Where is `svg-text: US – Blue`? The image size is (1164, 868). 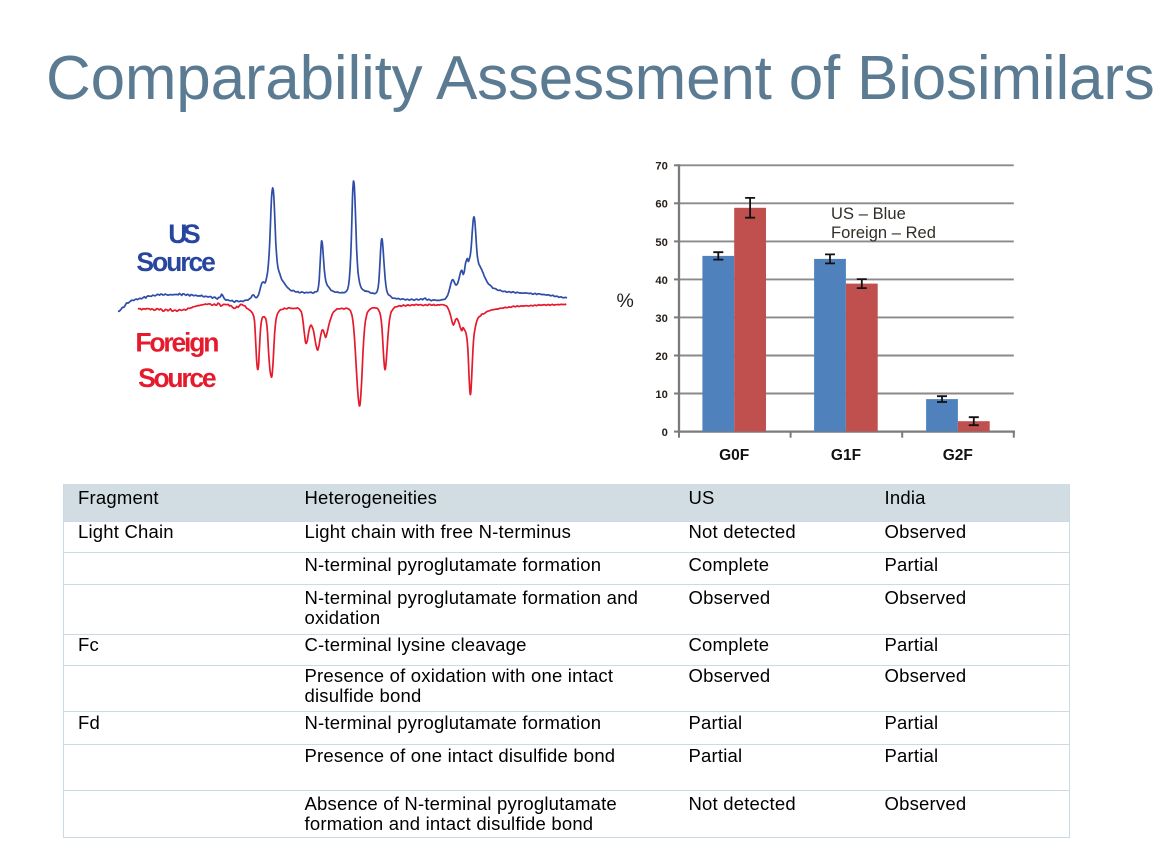
svg-text: US – Blue is located at coordinates (868, 214).